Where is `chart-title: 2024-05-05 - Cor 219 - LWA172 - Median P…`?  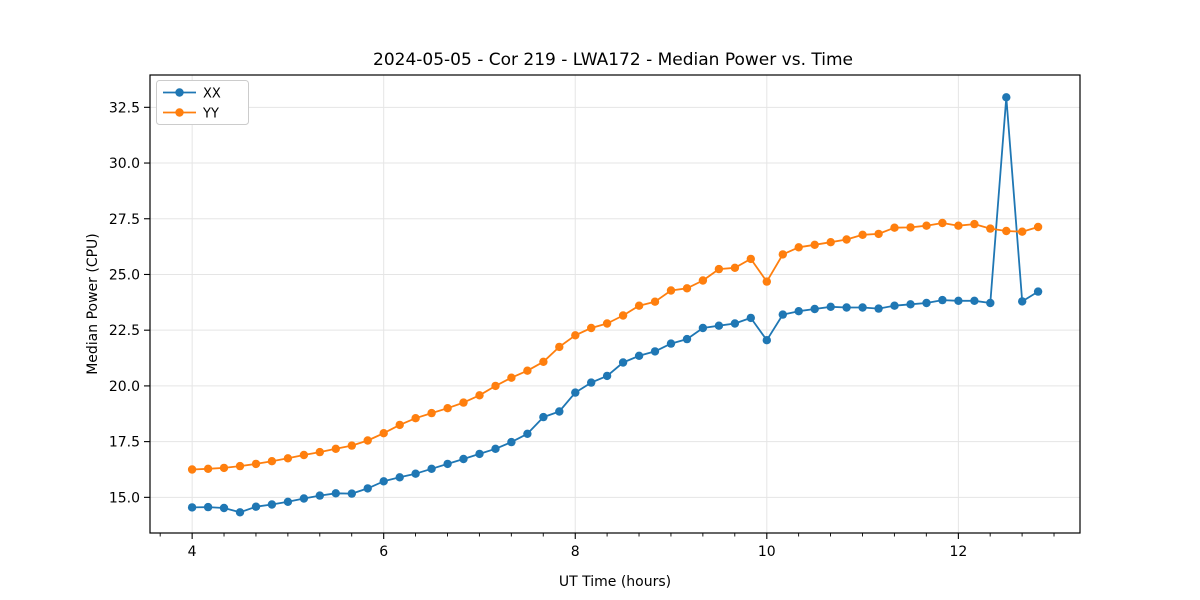 chart-title: 2024-05-05 - Cor 219 - LWA172 - Median P… is located at coordinates (613, 60).